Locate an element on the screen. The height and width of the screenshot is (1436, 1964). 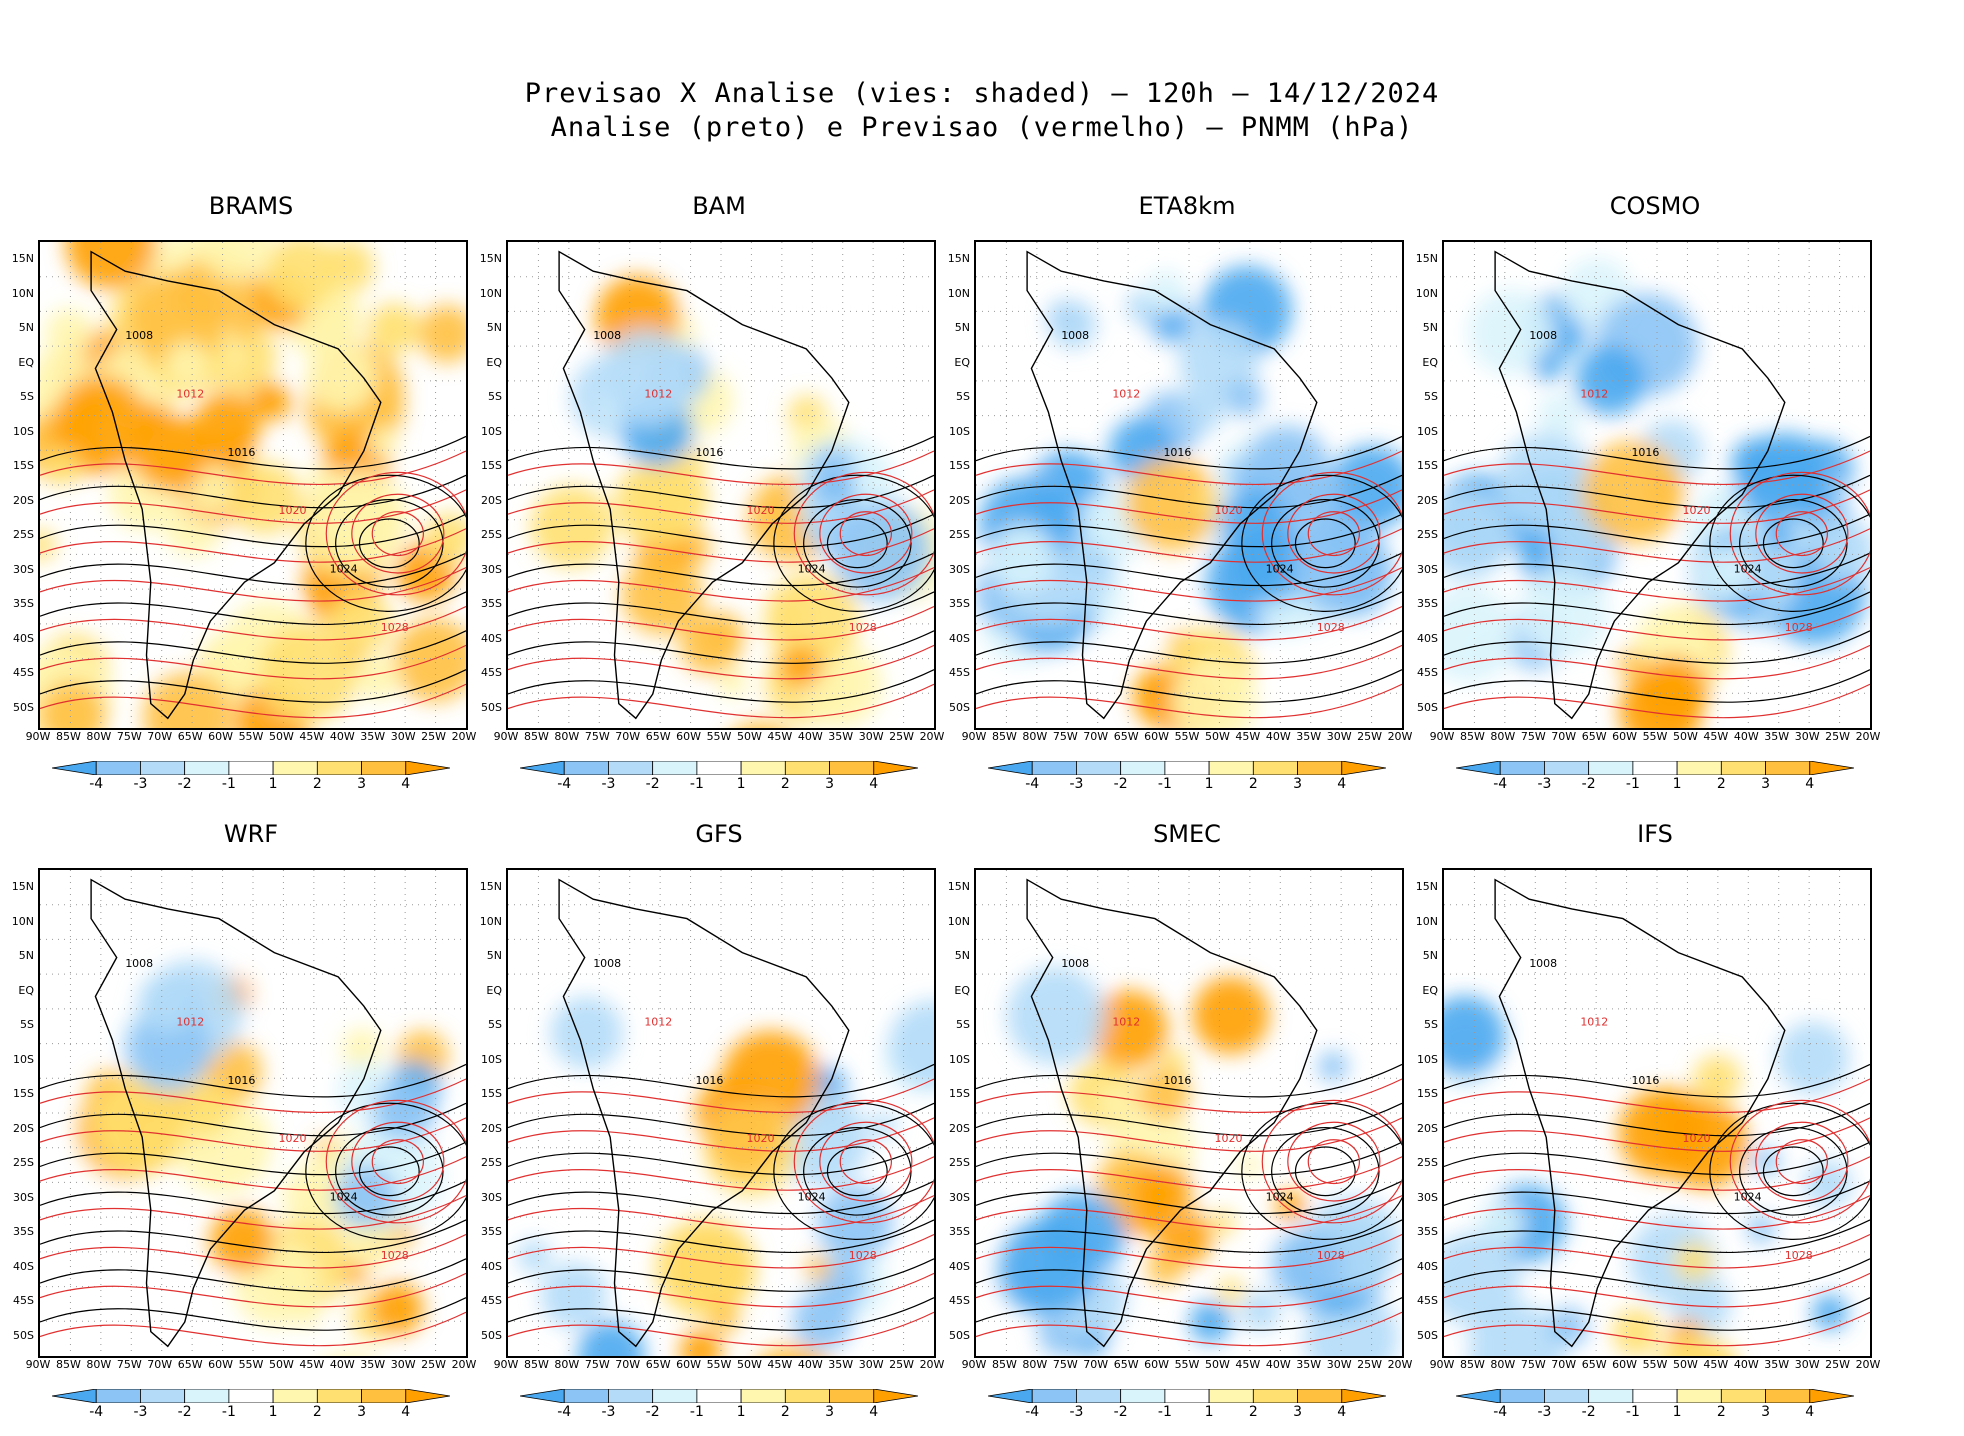
lat-lon-grid is located at coordinates (1657, 1113).